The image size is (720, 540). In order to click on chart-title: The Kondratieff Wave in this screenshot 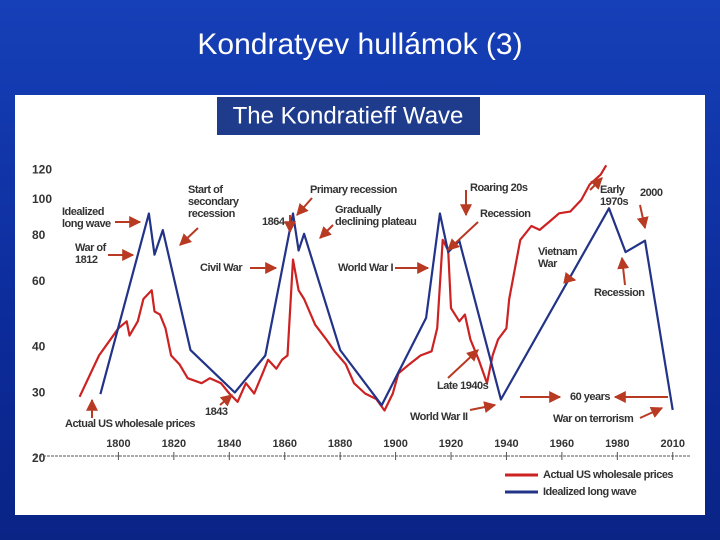, I will do `click(348, 115)`.